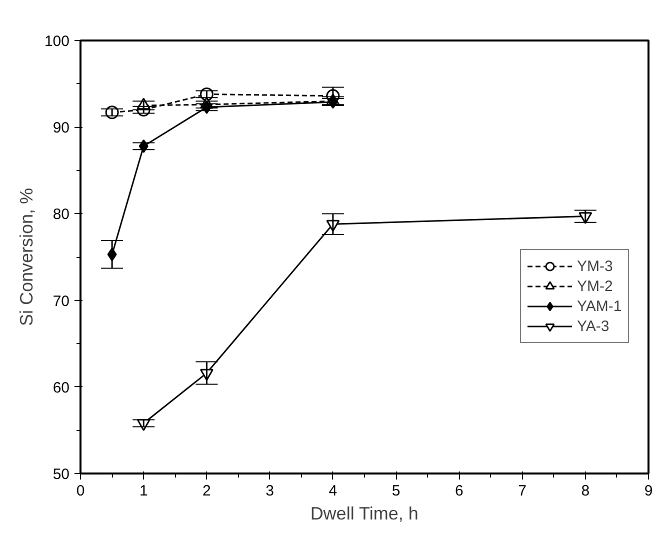 The height and width of the screenshot is (543, 668). Describe the element at coordinates (61, 301) in the screenshot. I see `y-tick-label: 70` at that location.